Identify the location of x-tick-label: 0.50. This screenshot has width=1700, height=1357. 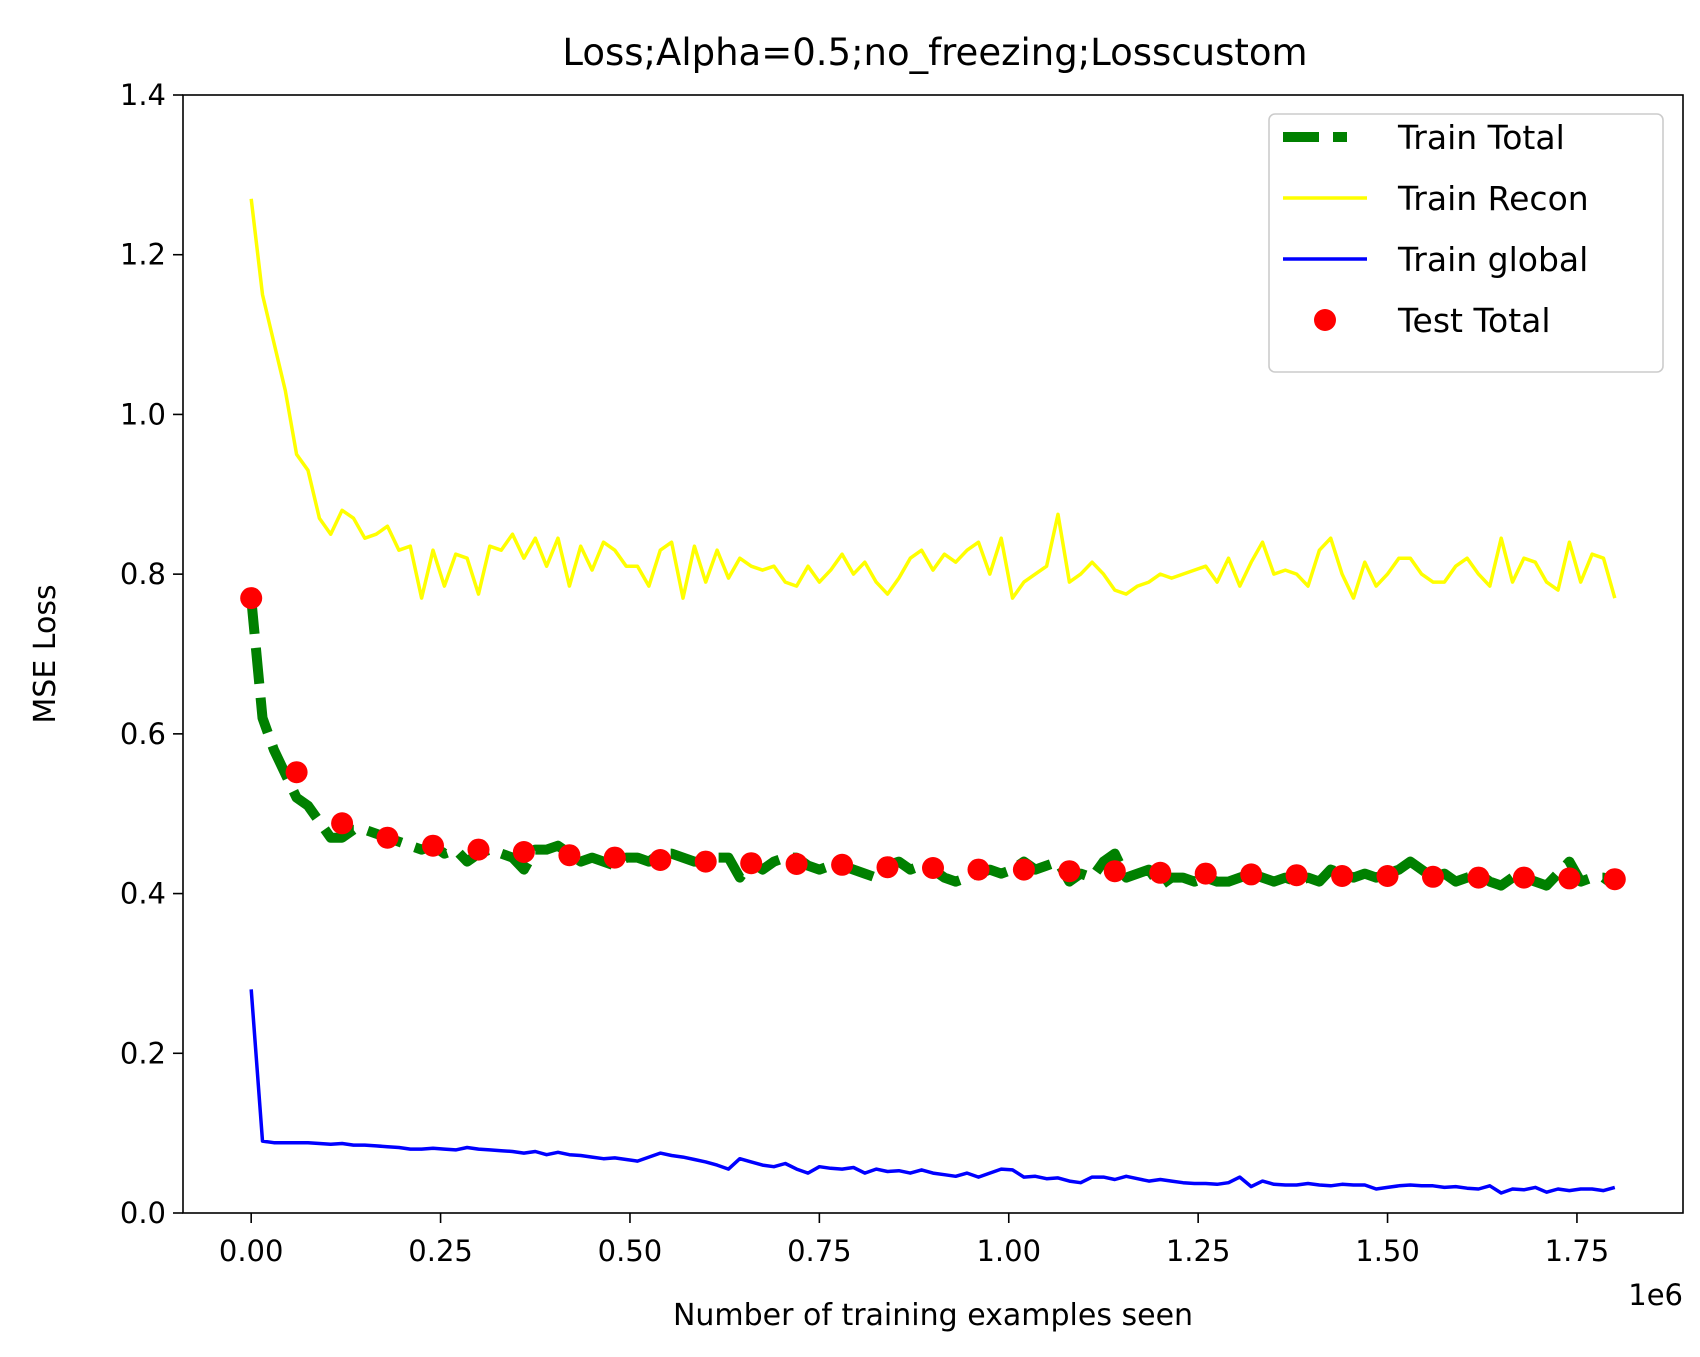
(630, 1251).